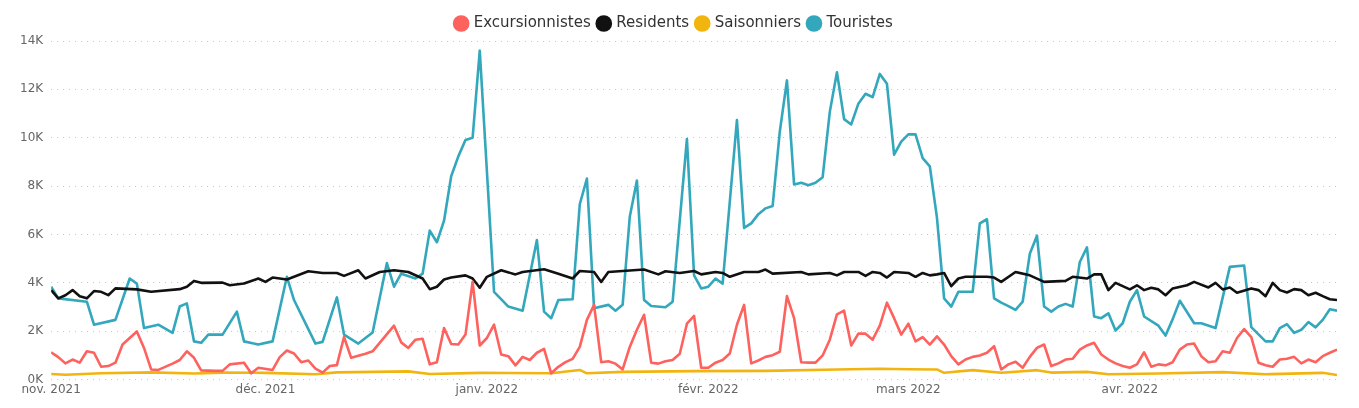 The image size is (1359, 408). What do you see at coordinates (859, 22) in the screenshot?
I see `legend-label: Touristes` at bounding box center [859, 22].